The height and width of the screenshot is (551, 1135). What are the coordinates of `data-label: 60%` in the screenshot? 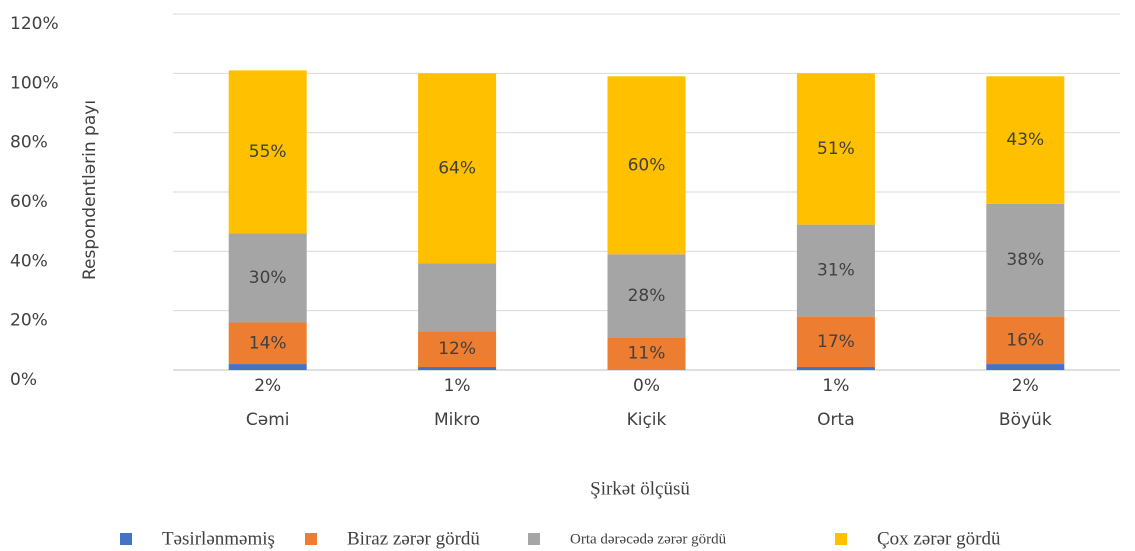 It's located at (647, 165).